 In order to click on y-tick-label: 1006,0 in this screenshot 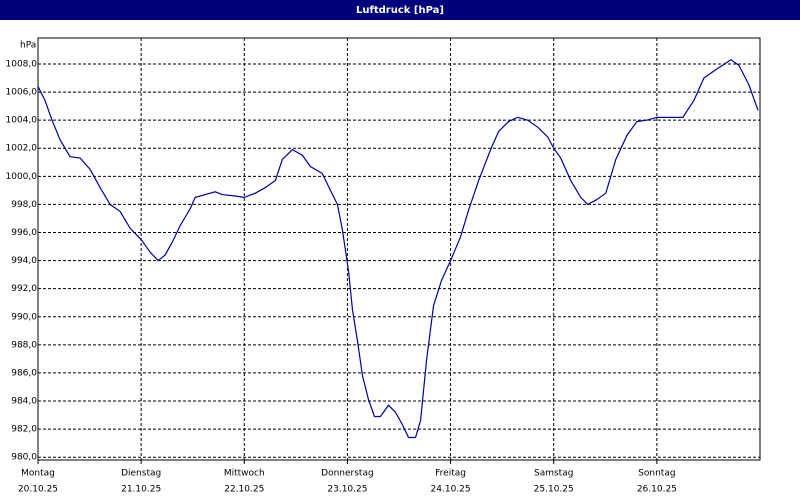, I will do `click(22, 93)`.